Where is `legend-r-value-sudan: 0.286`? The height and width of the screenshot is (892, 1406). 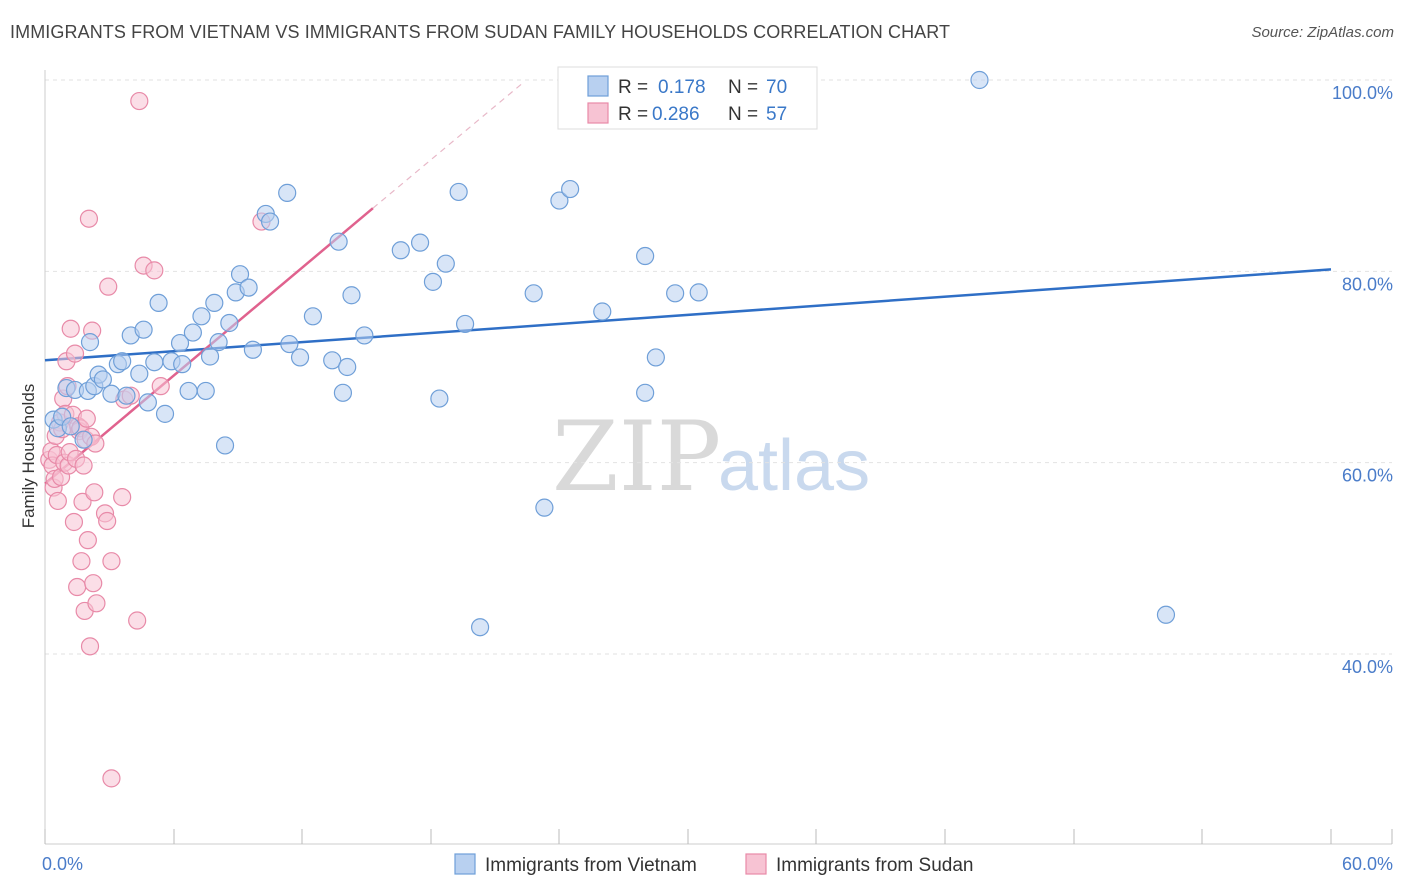
legend-r-value-sudan: 0.286 is located at coordinates (676, 114).